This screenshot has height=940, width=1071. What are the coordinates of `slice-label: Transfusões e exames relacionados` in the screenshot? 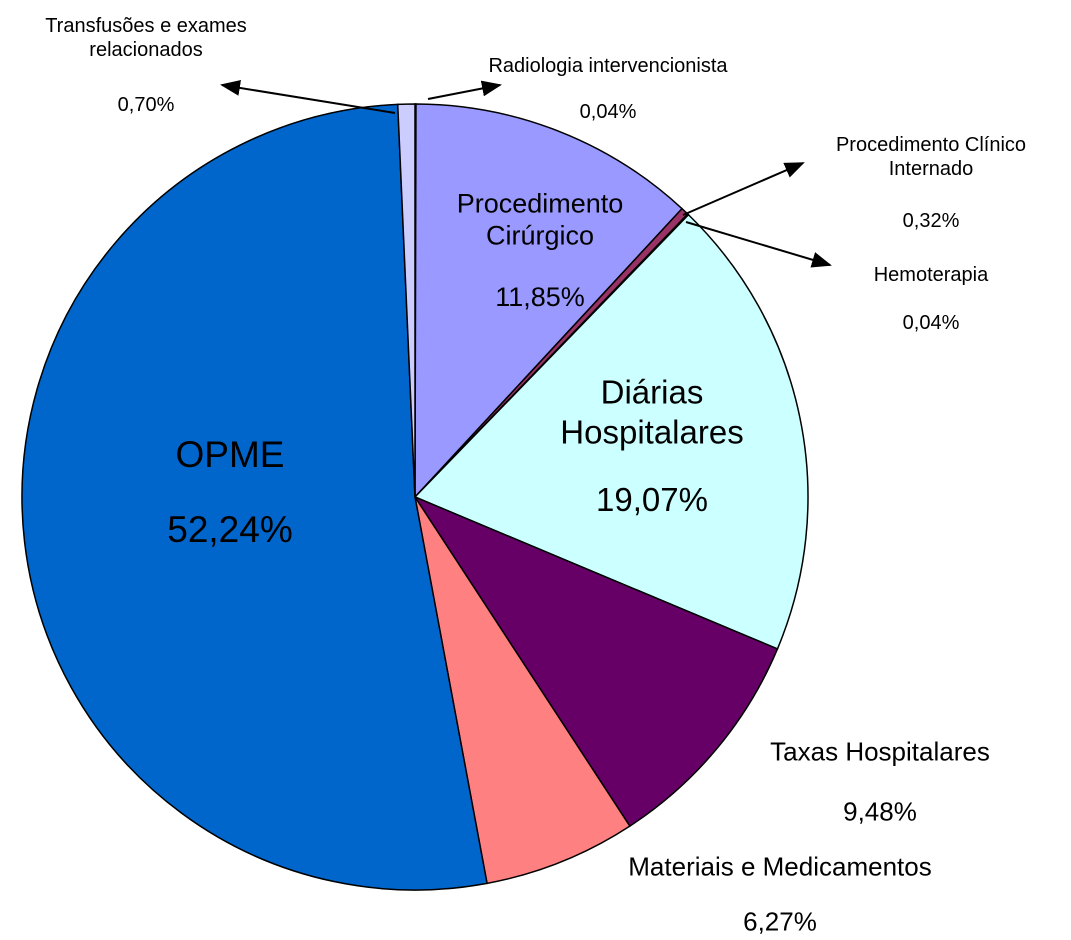 It's located at (146, 38).